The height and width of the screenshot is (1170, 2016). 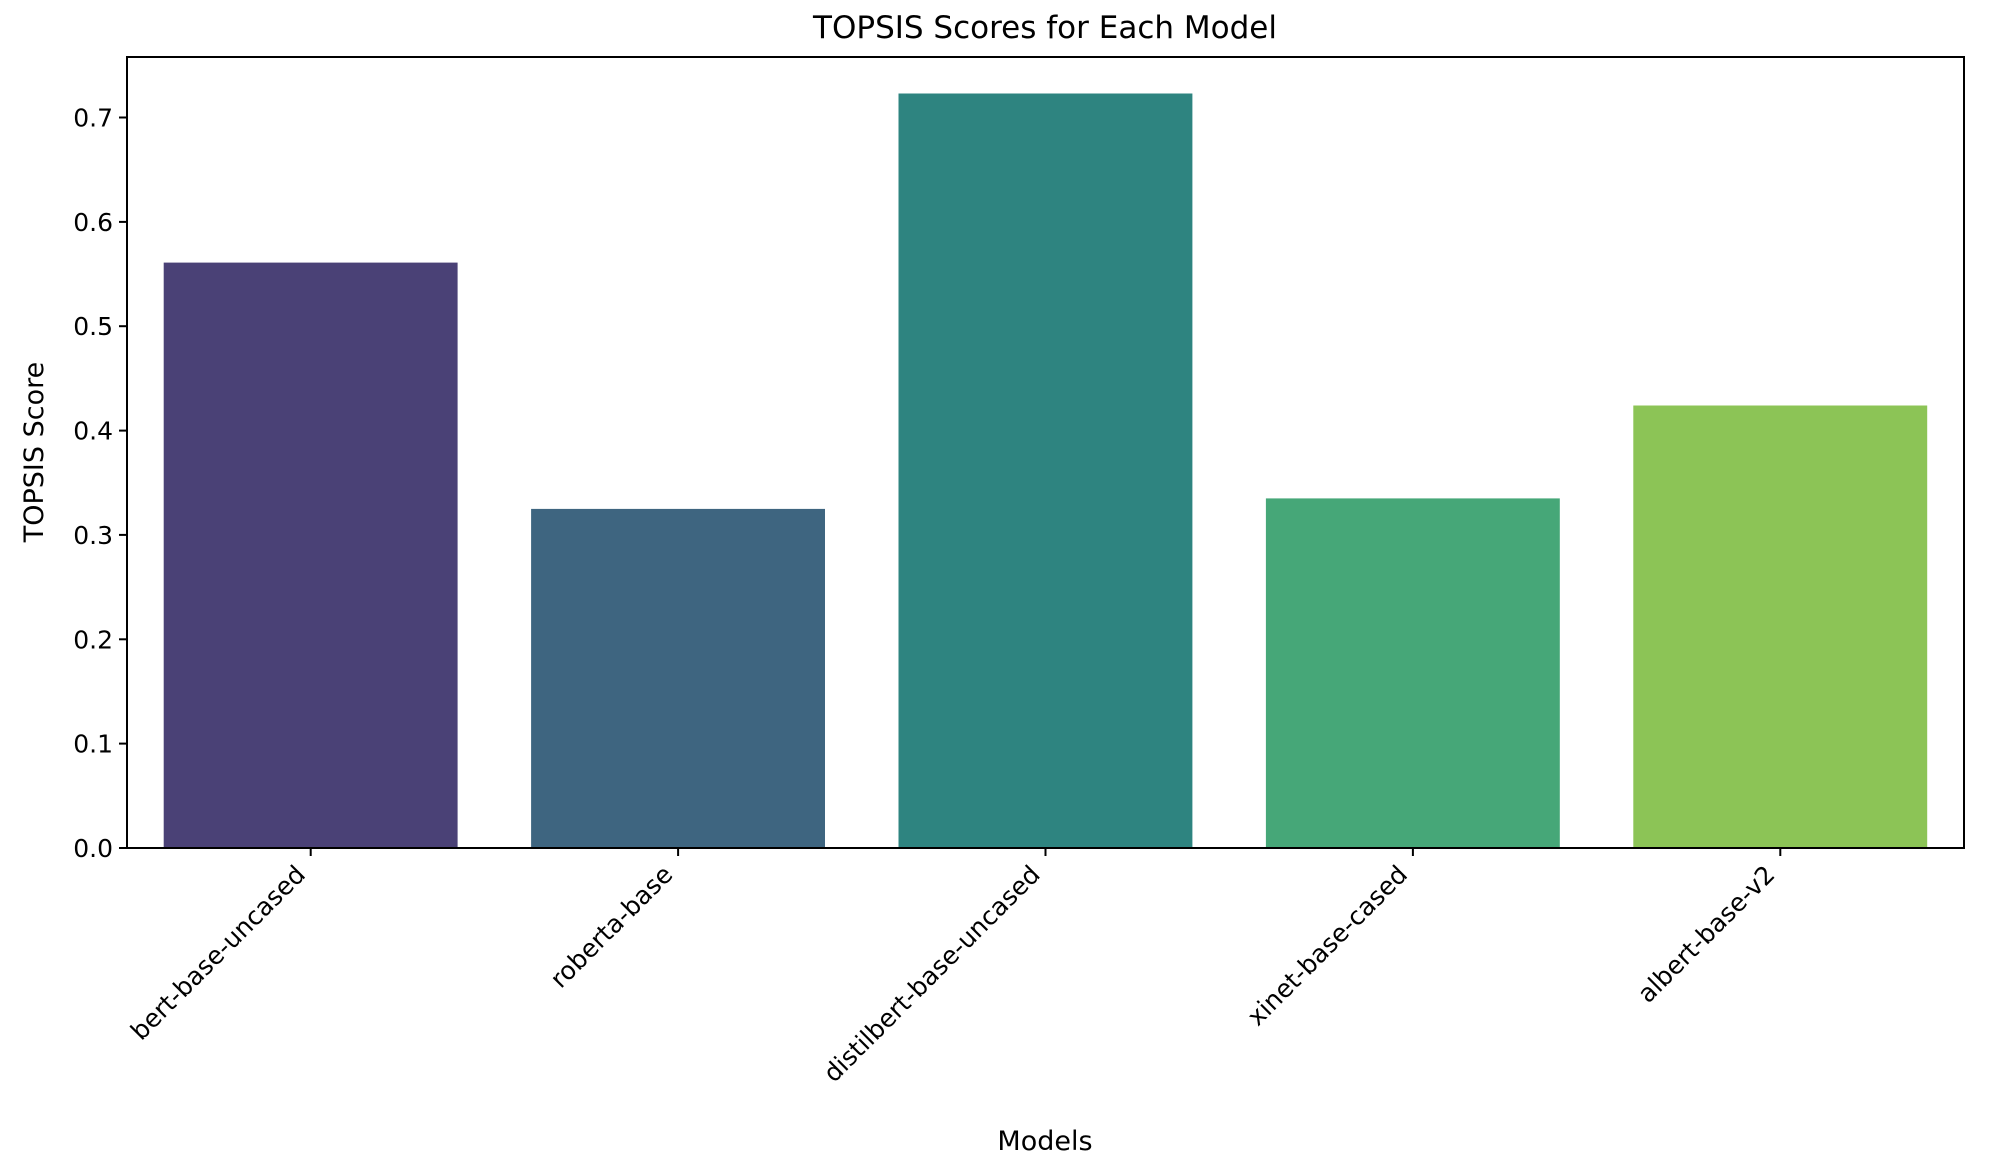 What do you see at coordinates (93, 639) in the screenshot?
I see `y-tick-label: 0.2` at bounding box center [93, 639].